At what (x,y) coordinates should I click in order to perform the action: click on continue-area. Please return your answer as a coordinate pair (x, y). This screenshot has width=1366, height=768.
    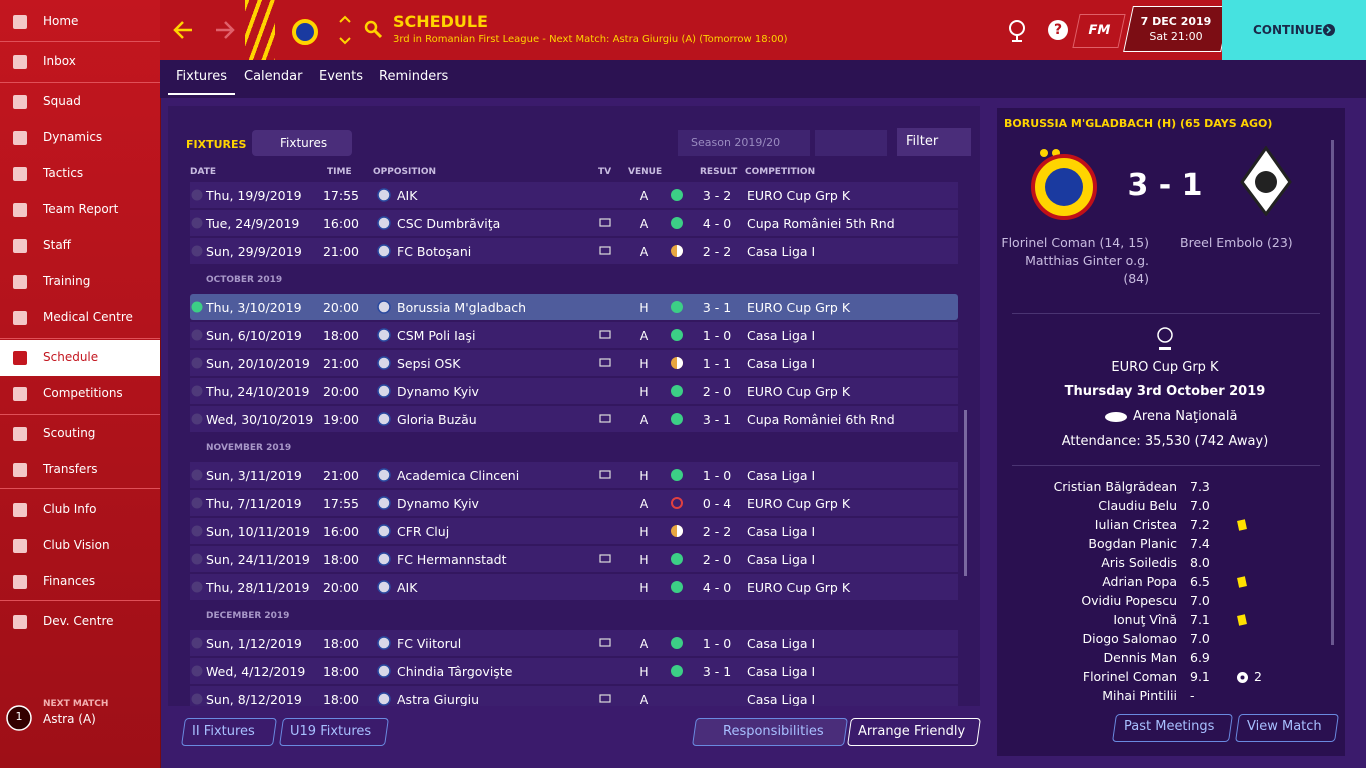
    Looking at the image, I should click on (1294, 30).